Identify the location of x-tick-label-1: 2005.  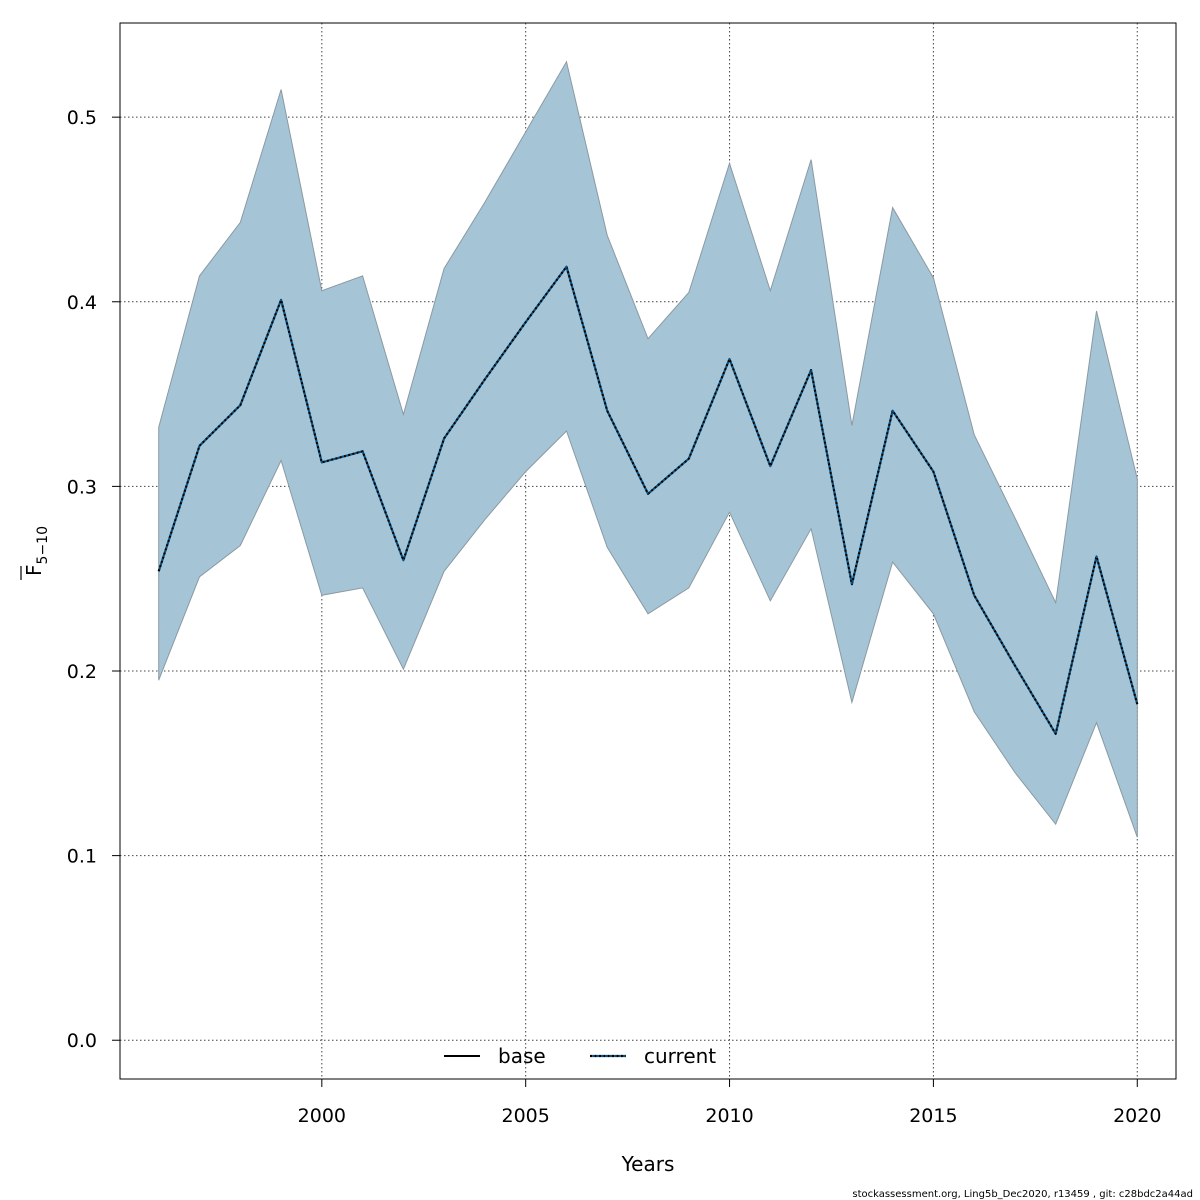
(526, 1116).